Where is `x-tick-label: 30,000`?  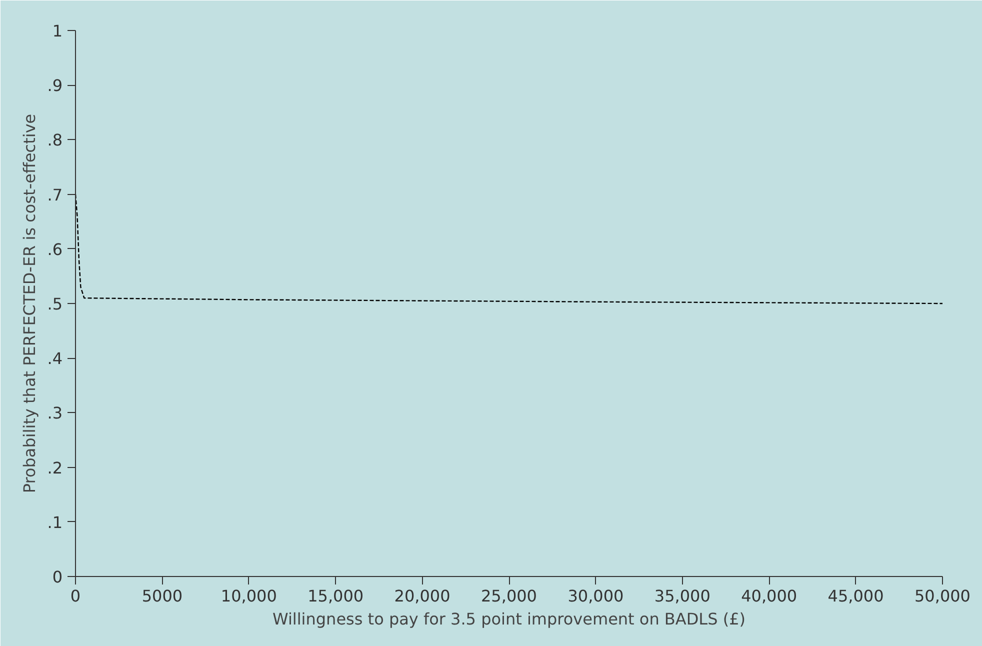 x-tick-label: 30,000 is located at coordinates (596, 596).